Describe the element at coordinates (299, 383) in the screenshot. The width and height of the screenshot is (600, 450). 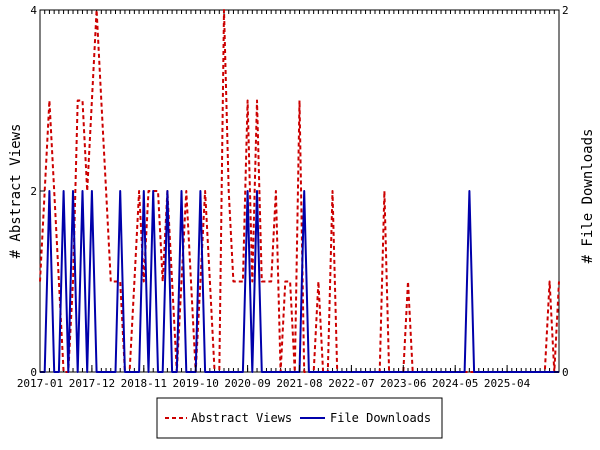
I see `x-tick-label: 2021-08` at that location.